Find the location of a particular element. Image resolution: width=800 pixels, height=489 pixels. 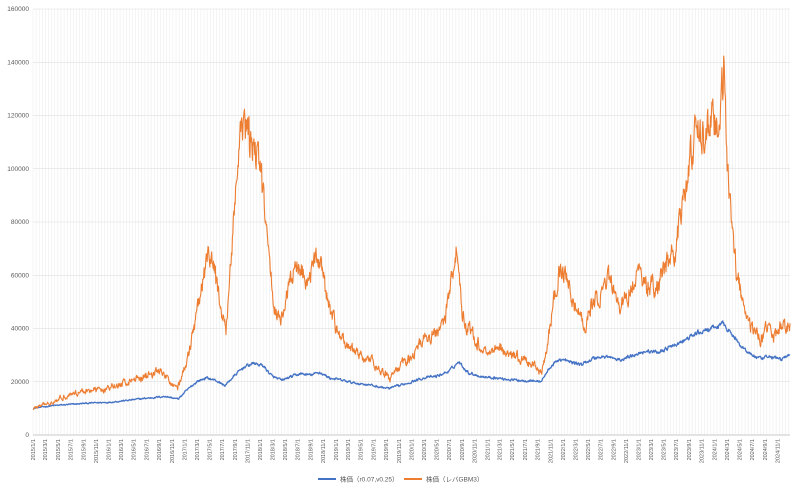

y-tick-label: 0 is located at coordinates (27, 435).